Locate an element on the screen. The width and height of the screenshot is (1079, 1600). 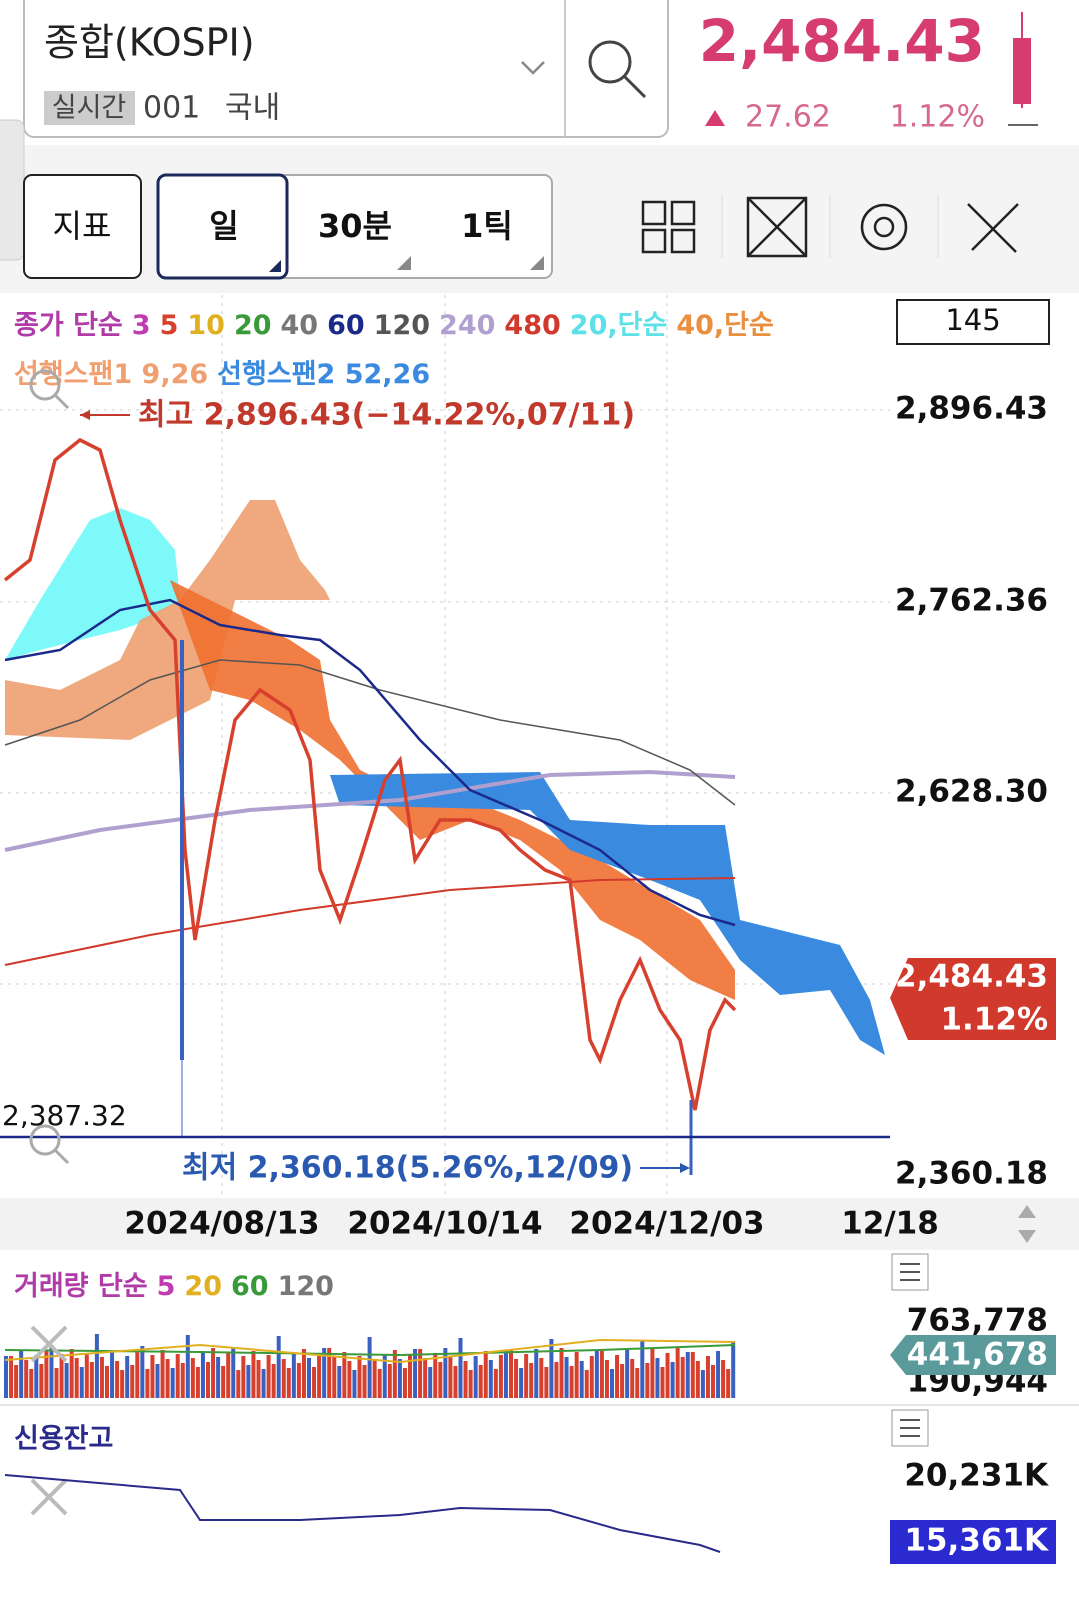
volume-plot is located at coordinates (370, 1366).